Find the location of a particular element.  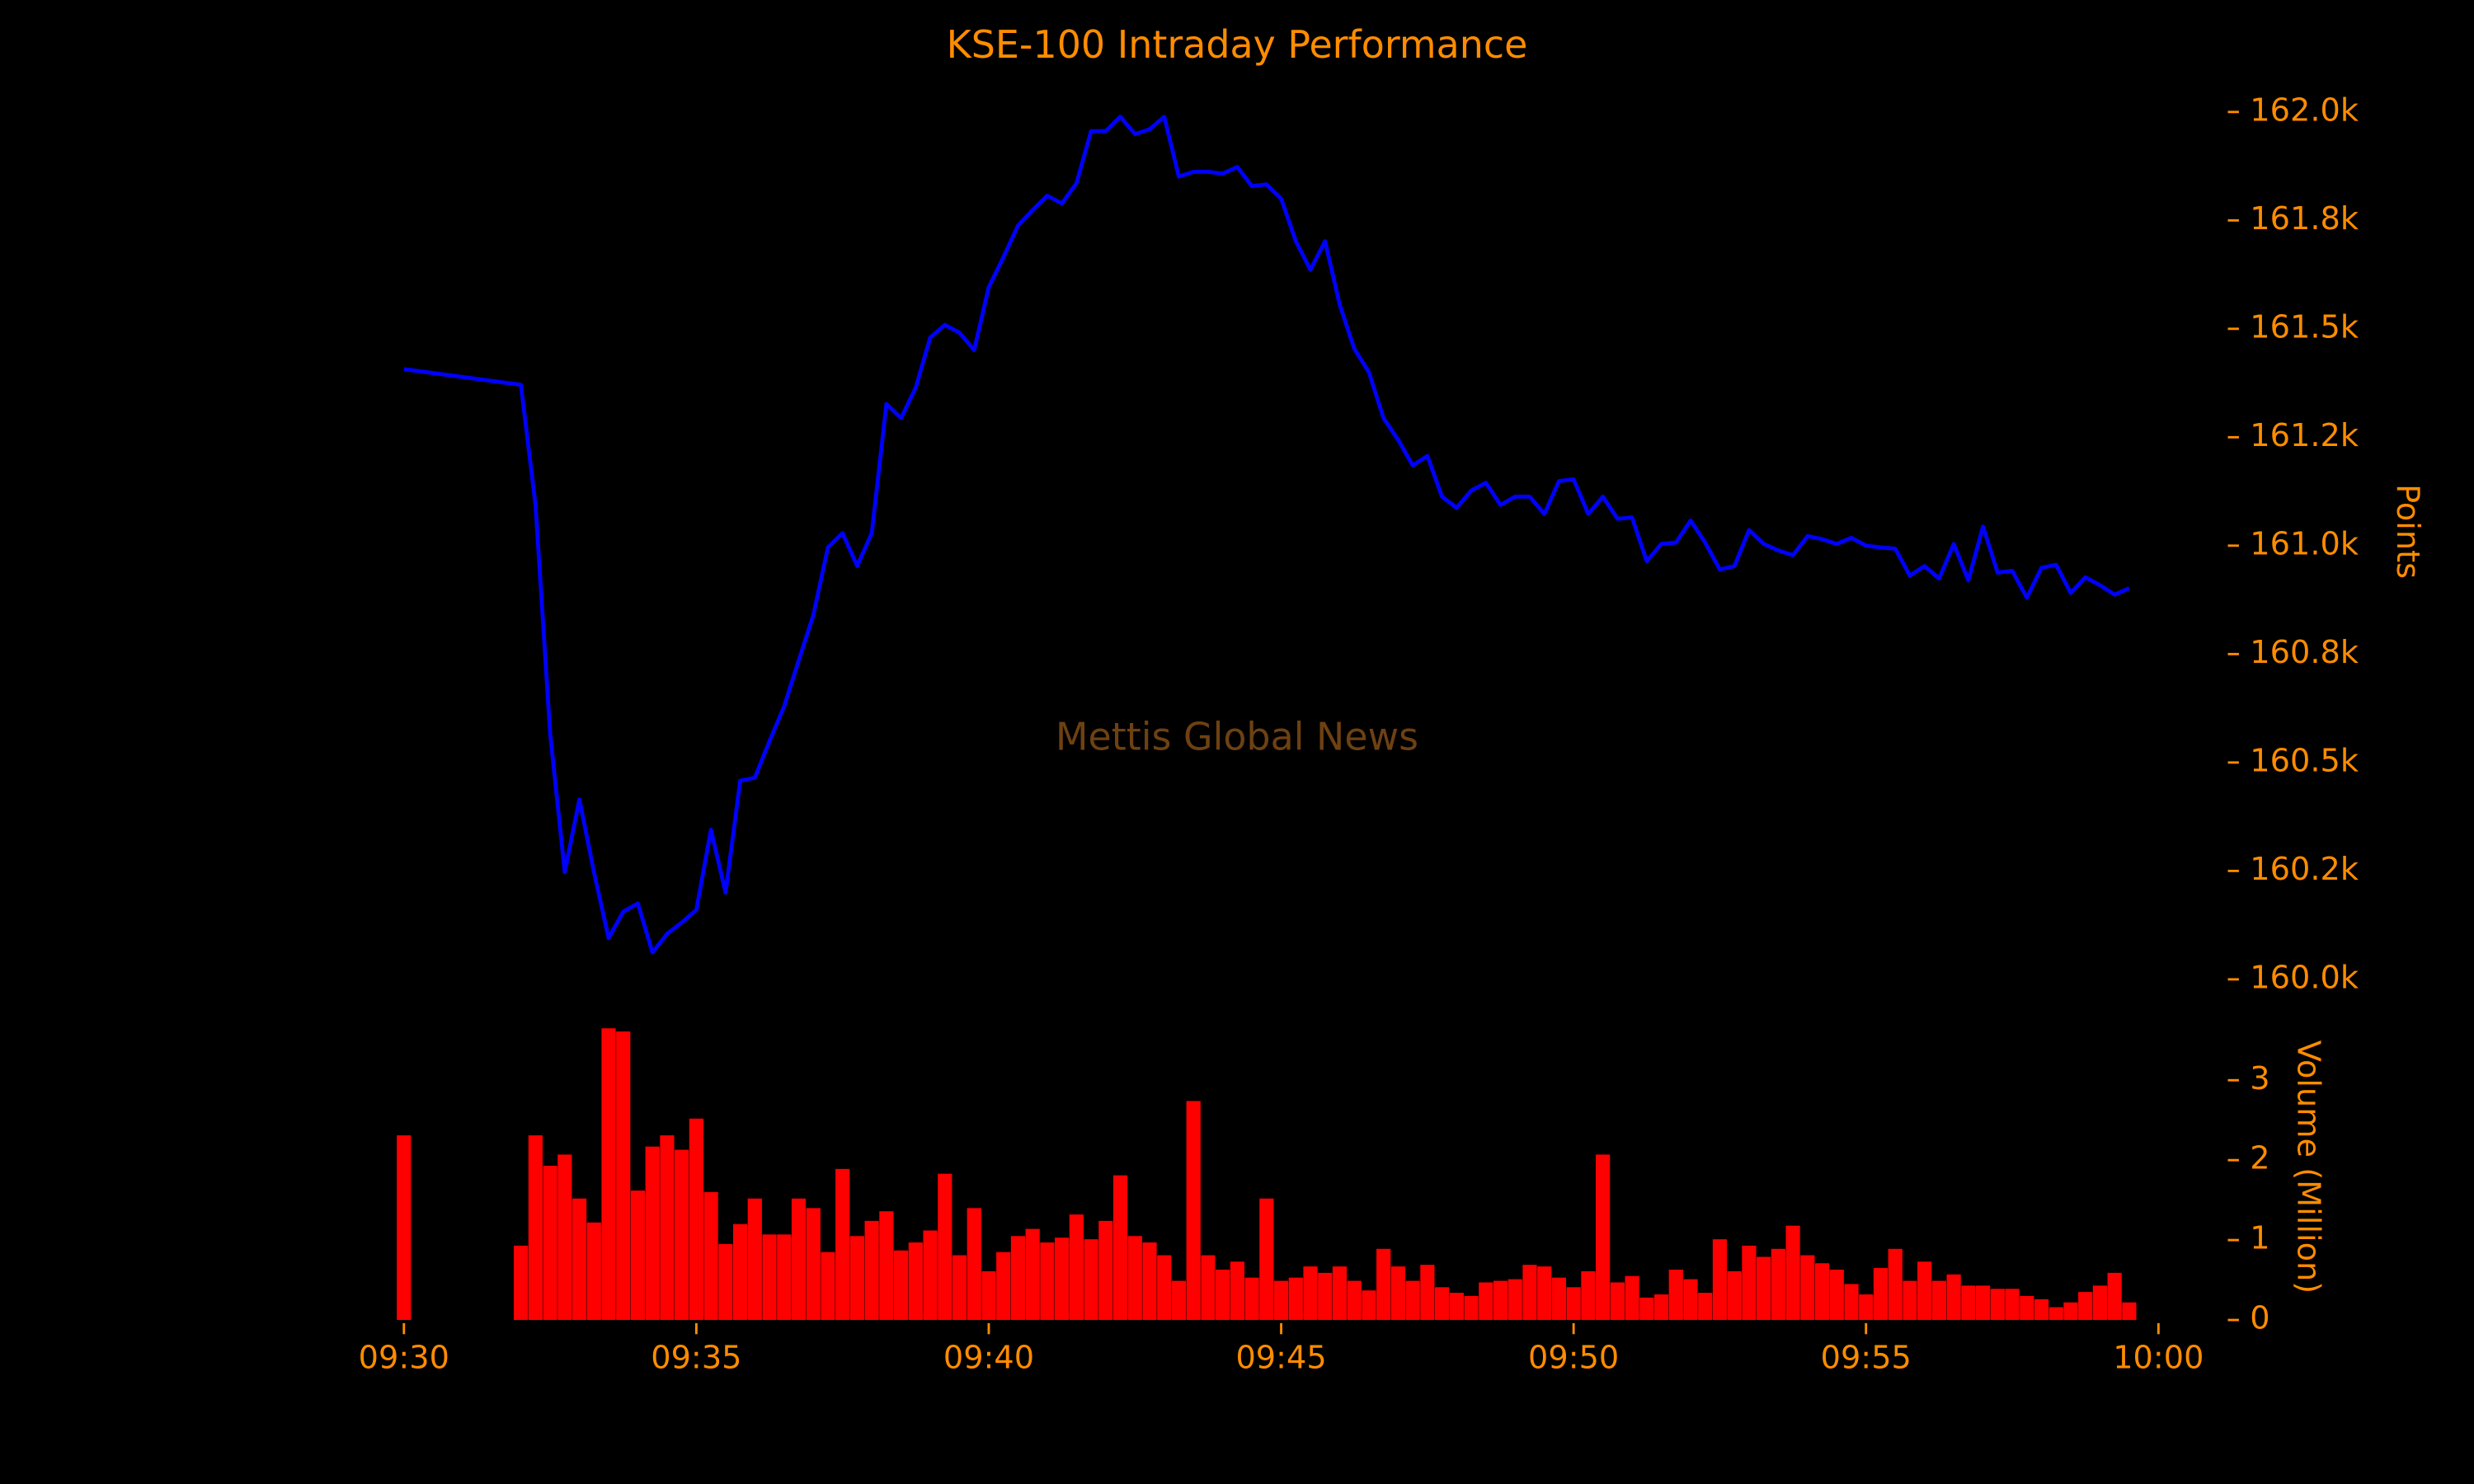

y-tick-label: 161.0k is located at coordinates (2304, 543).